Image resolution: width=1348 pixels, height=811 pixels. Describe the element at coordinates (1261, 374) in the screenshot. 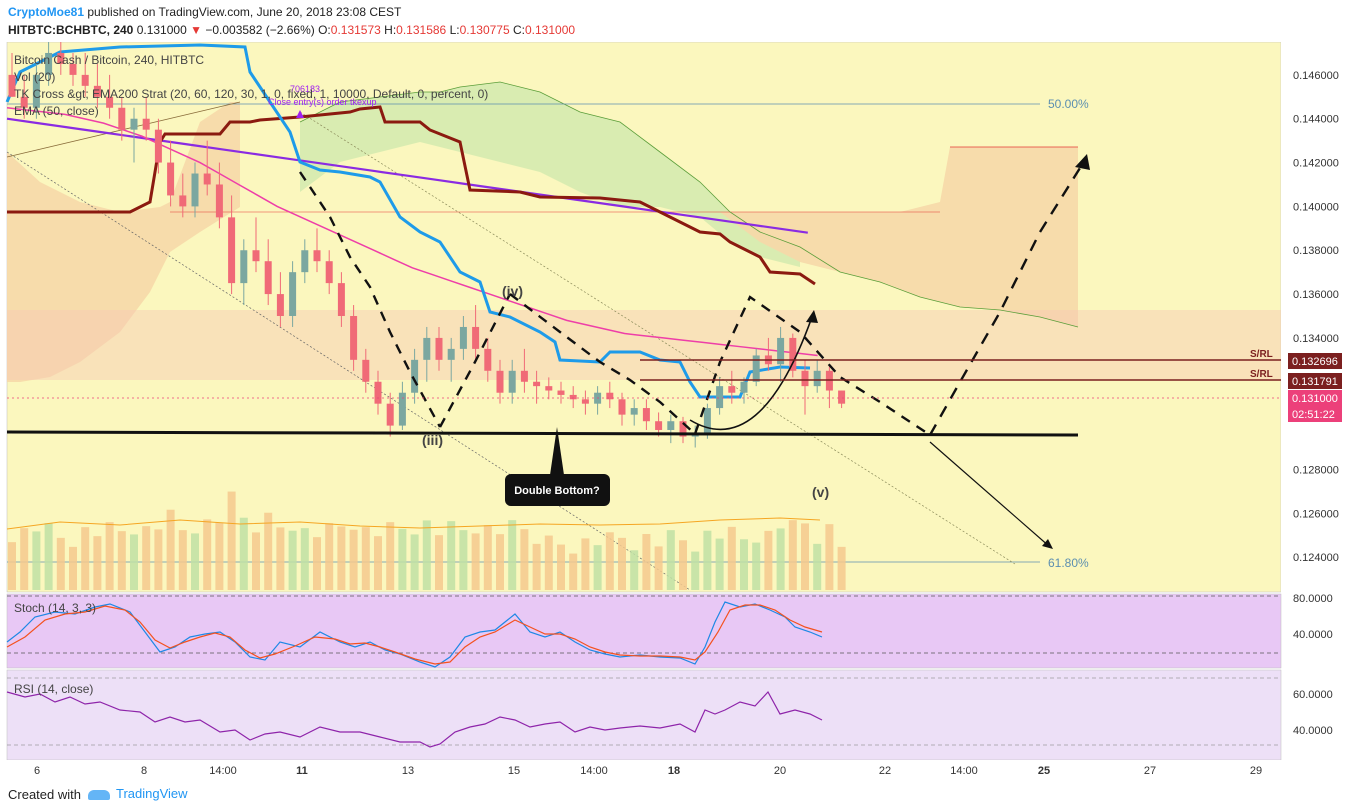

I see `sr-label-2: S/RL` at that location.